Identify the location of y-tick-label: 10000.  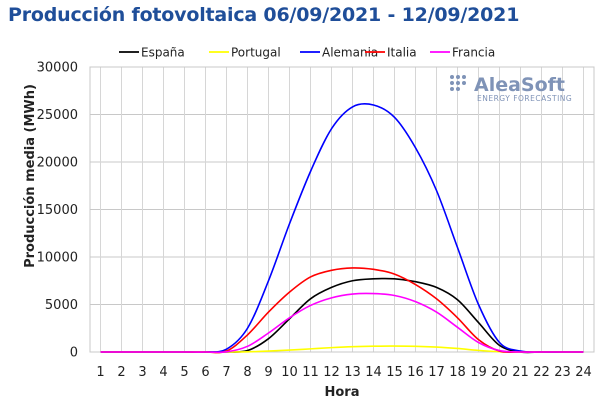
(57, 258).